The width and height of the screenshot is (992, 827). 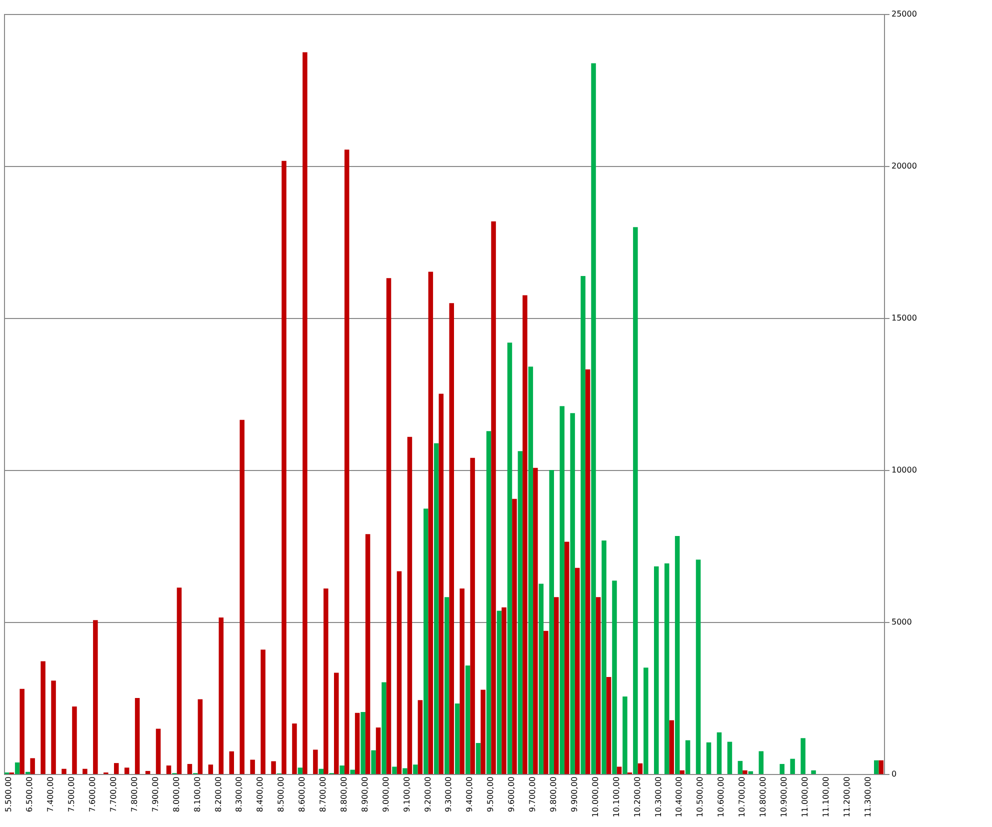 What do you see at coordinates (805, 797) in the screenshot?
I see `x-tick-label: 11.000,00` at bounding box center [805, 797].